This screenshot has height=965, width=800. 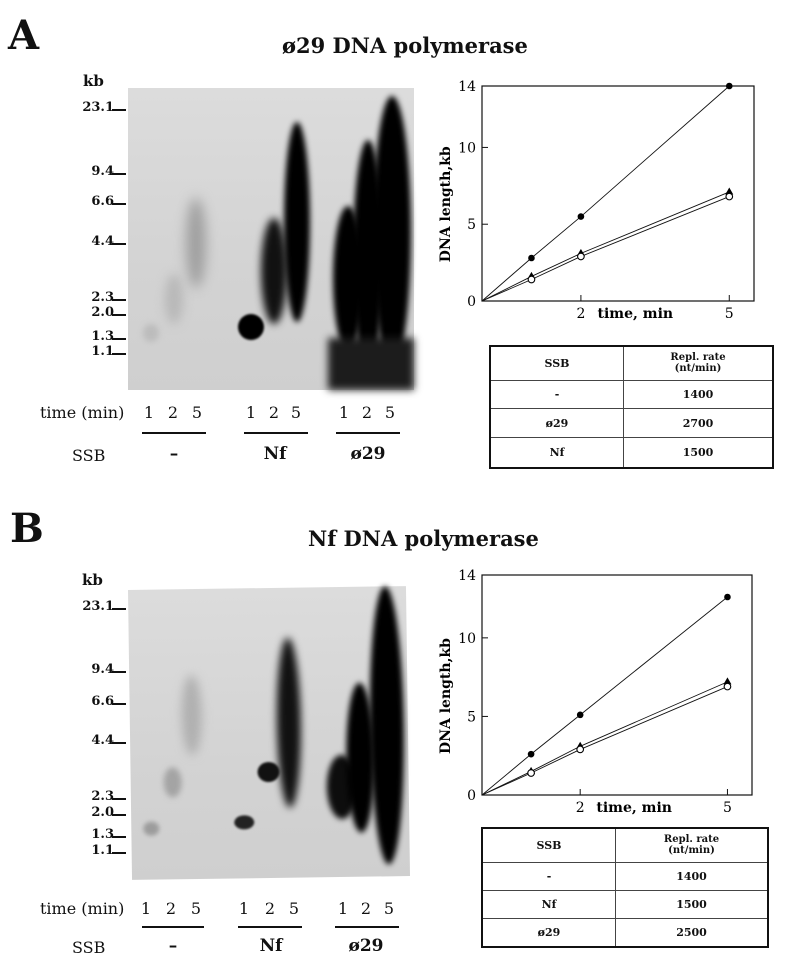 What do you see at coordinates (471, 225) in the screenshot?
I see `y-tick-label: 5` at bounding box center [471, 225].